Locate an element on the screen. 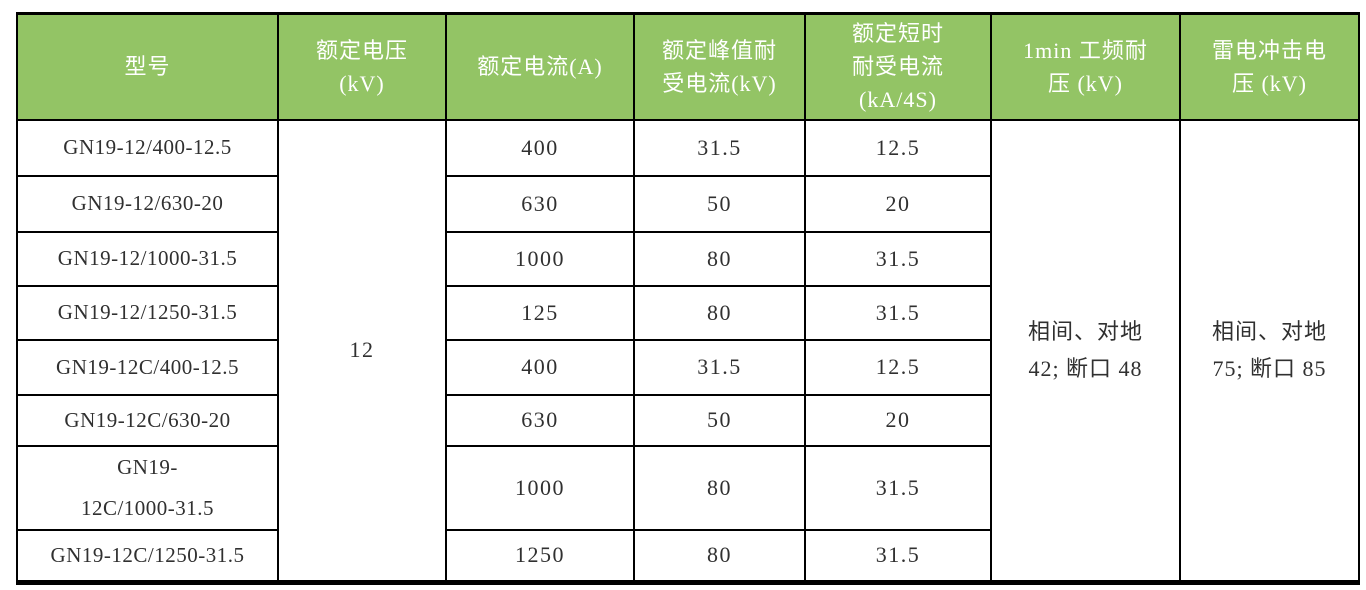 This screenshot has height=590, width=1366. header-rated-current: 额定电流(A) is located at coordinates (540, 66).